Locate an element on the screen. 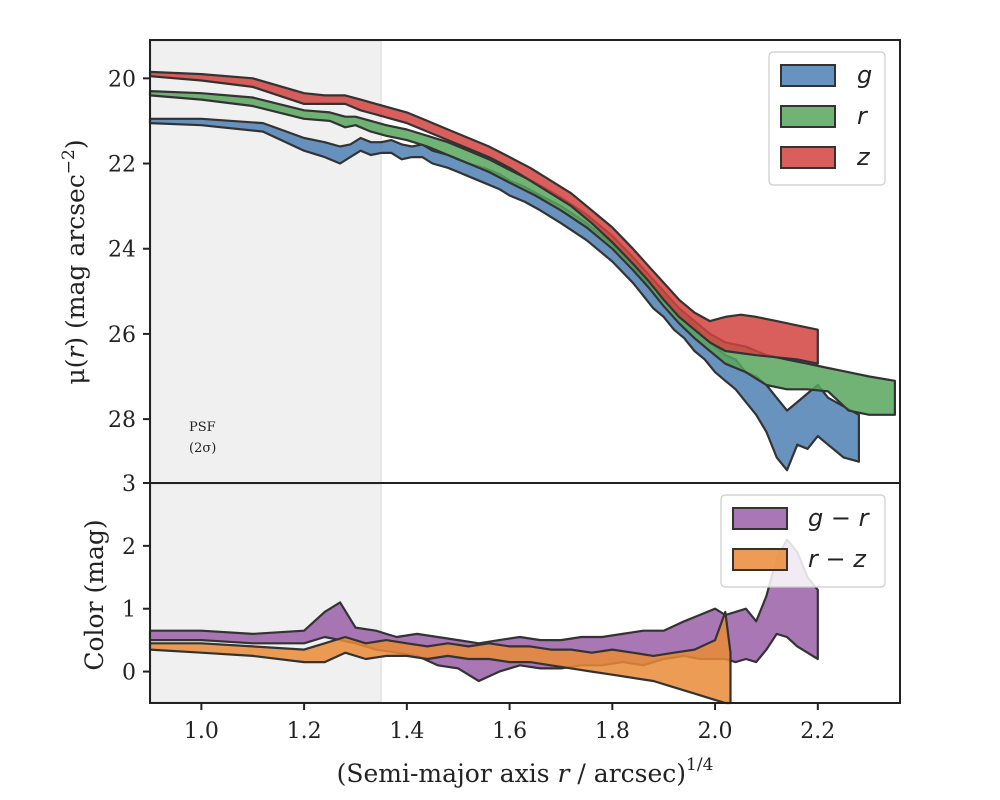  x-axis-title: (Semi-major axis r / arcsec)1/4 is located at coordinates (525, 771).